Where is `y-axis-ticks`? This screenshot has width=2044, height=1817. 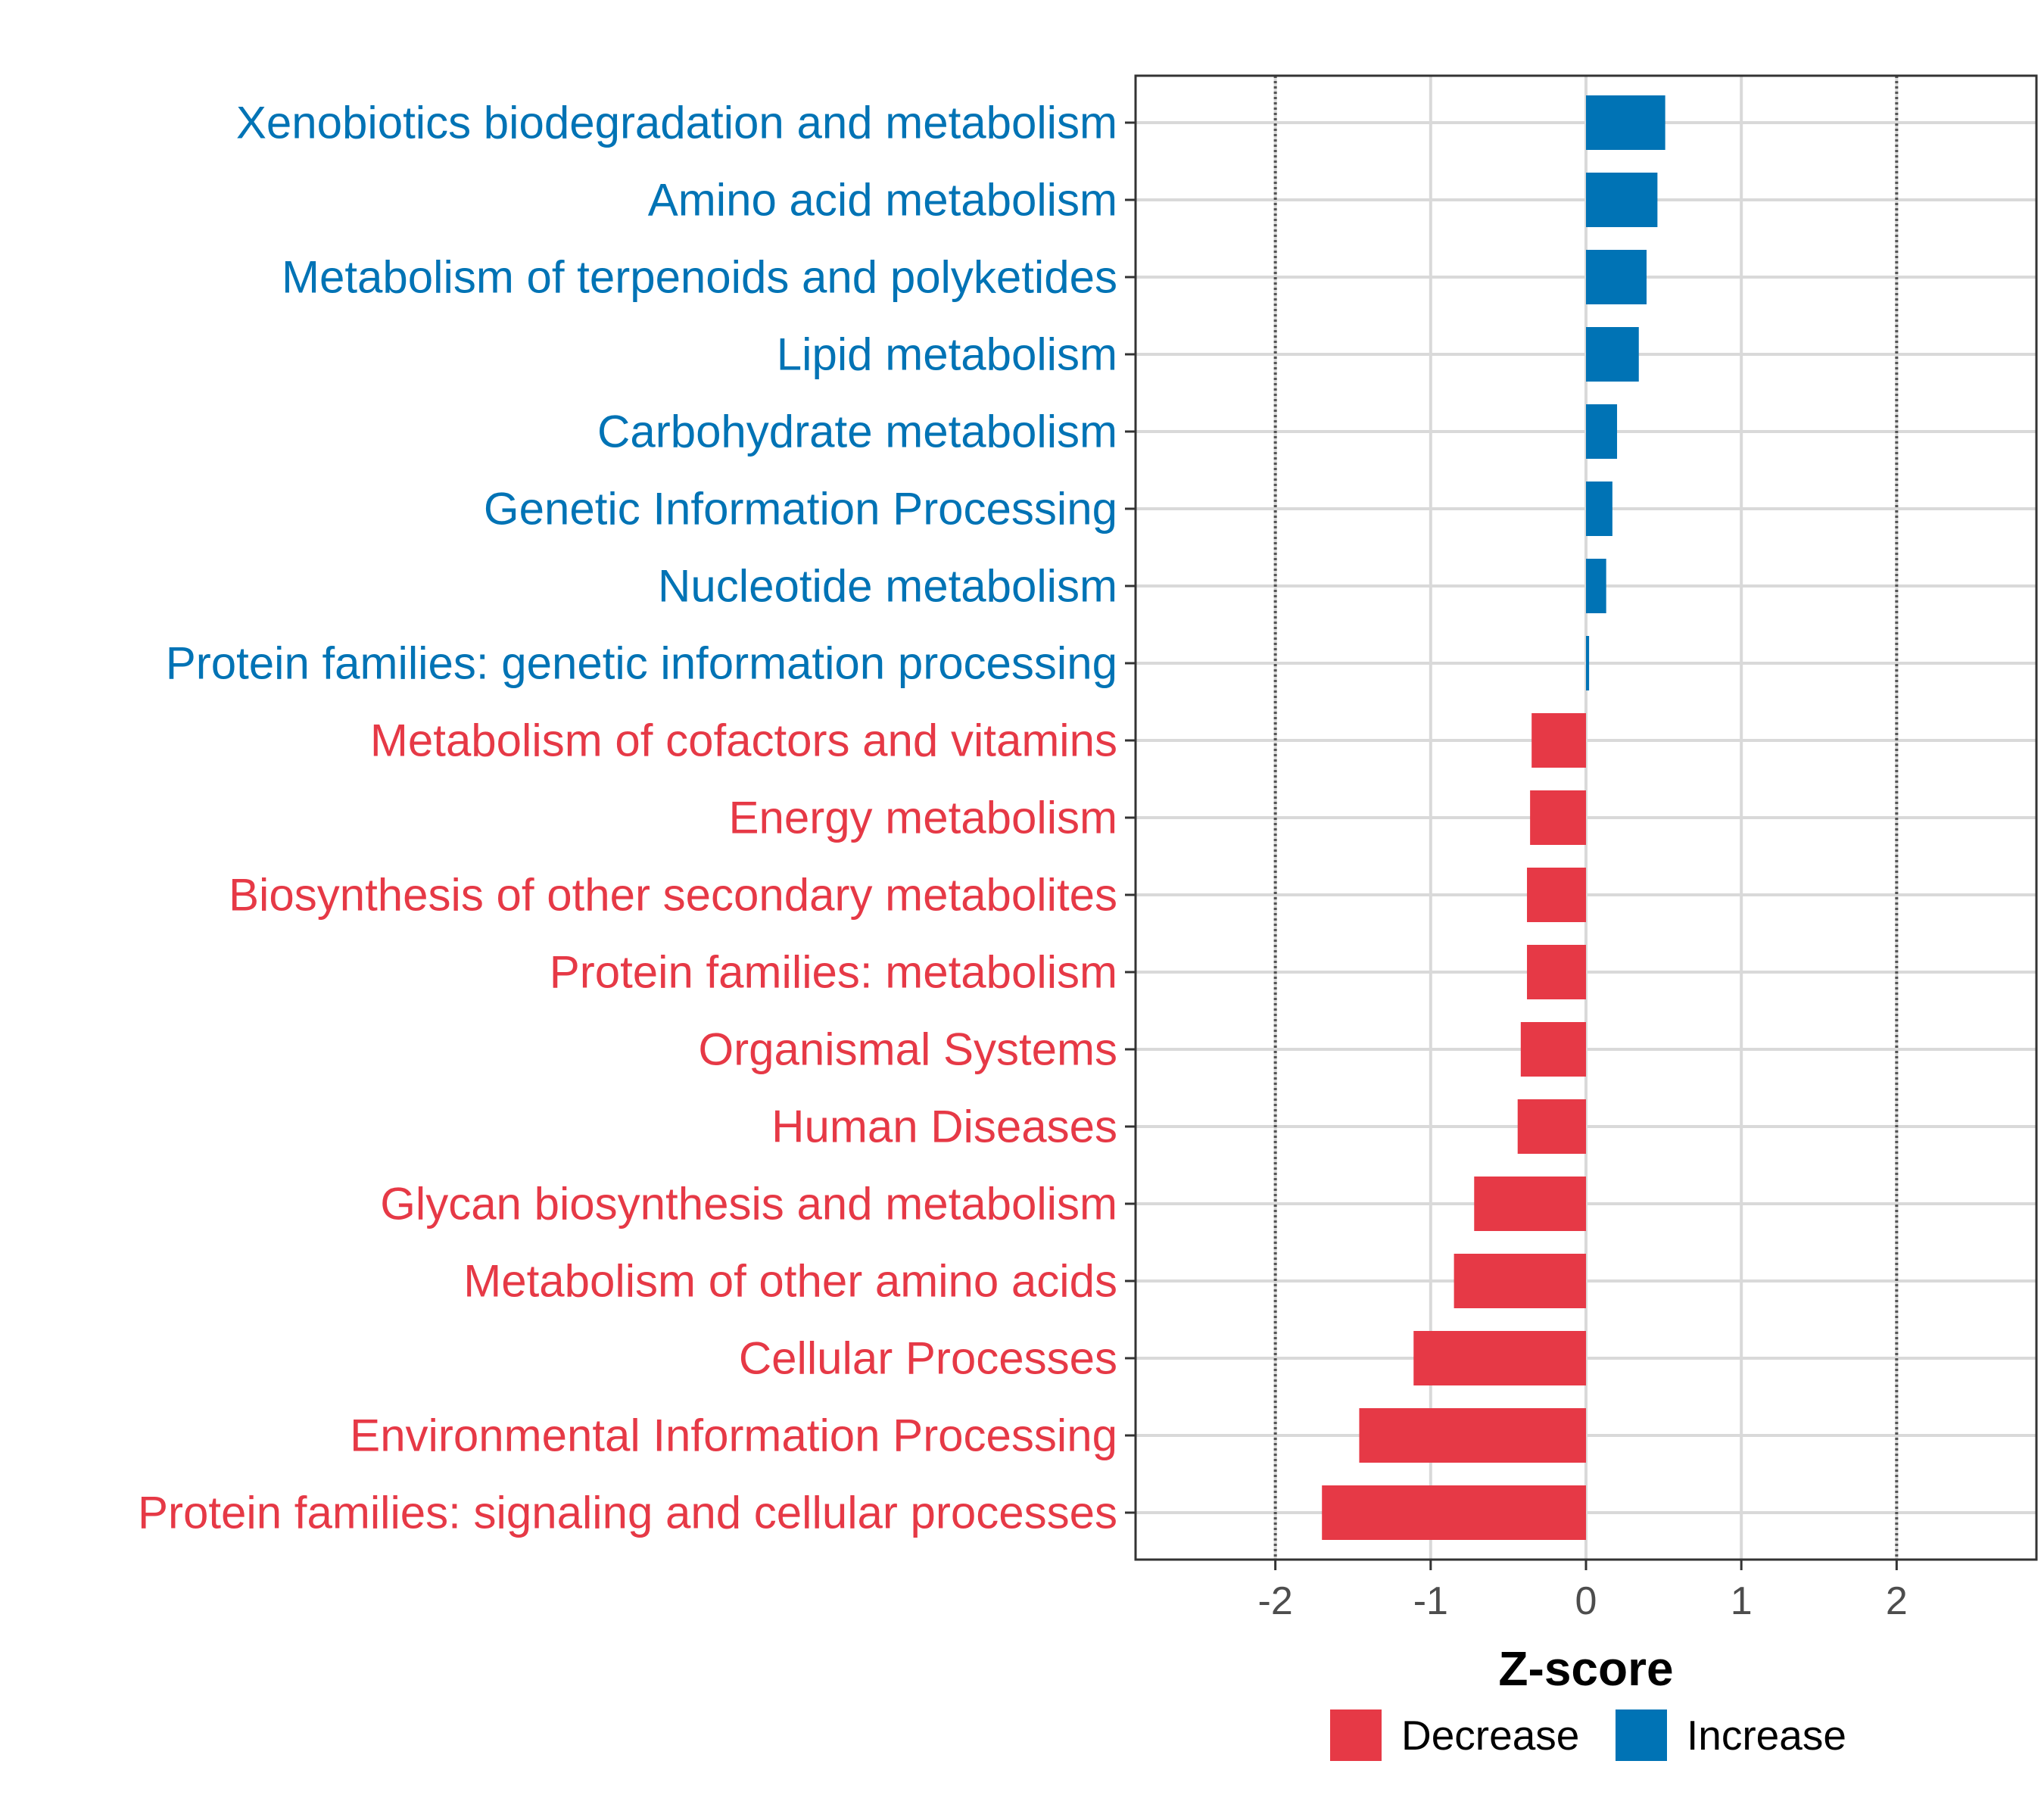 y-axis-ticks is located at coordinates (1130, 818).